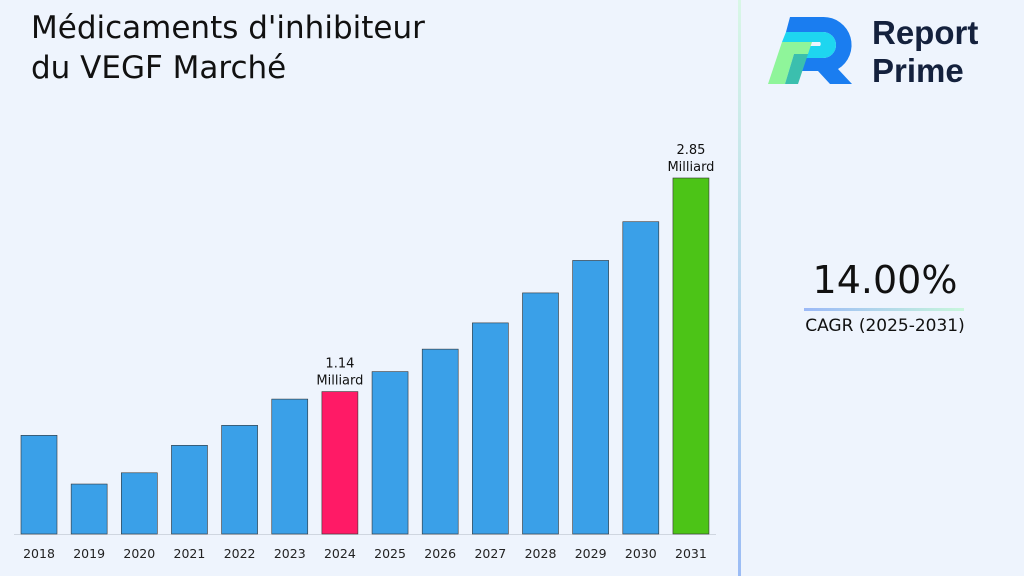 The image size is (1024, 576). Describe the element at coordinates (490, 428) in the screenshot. I see `bar-2027` at that location.